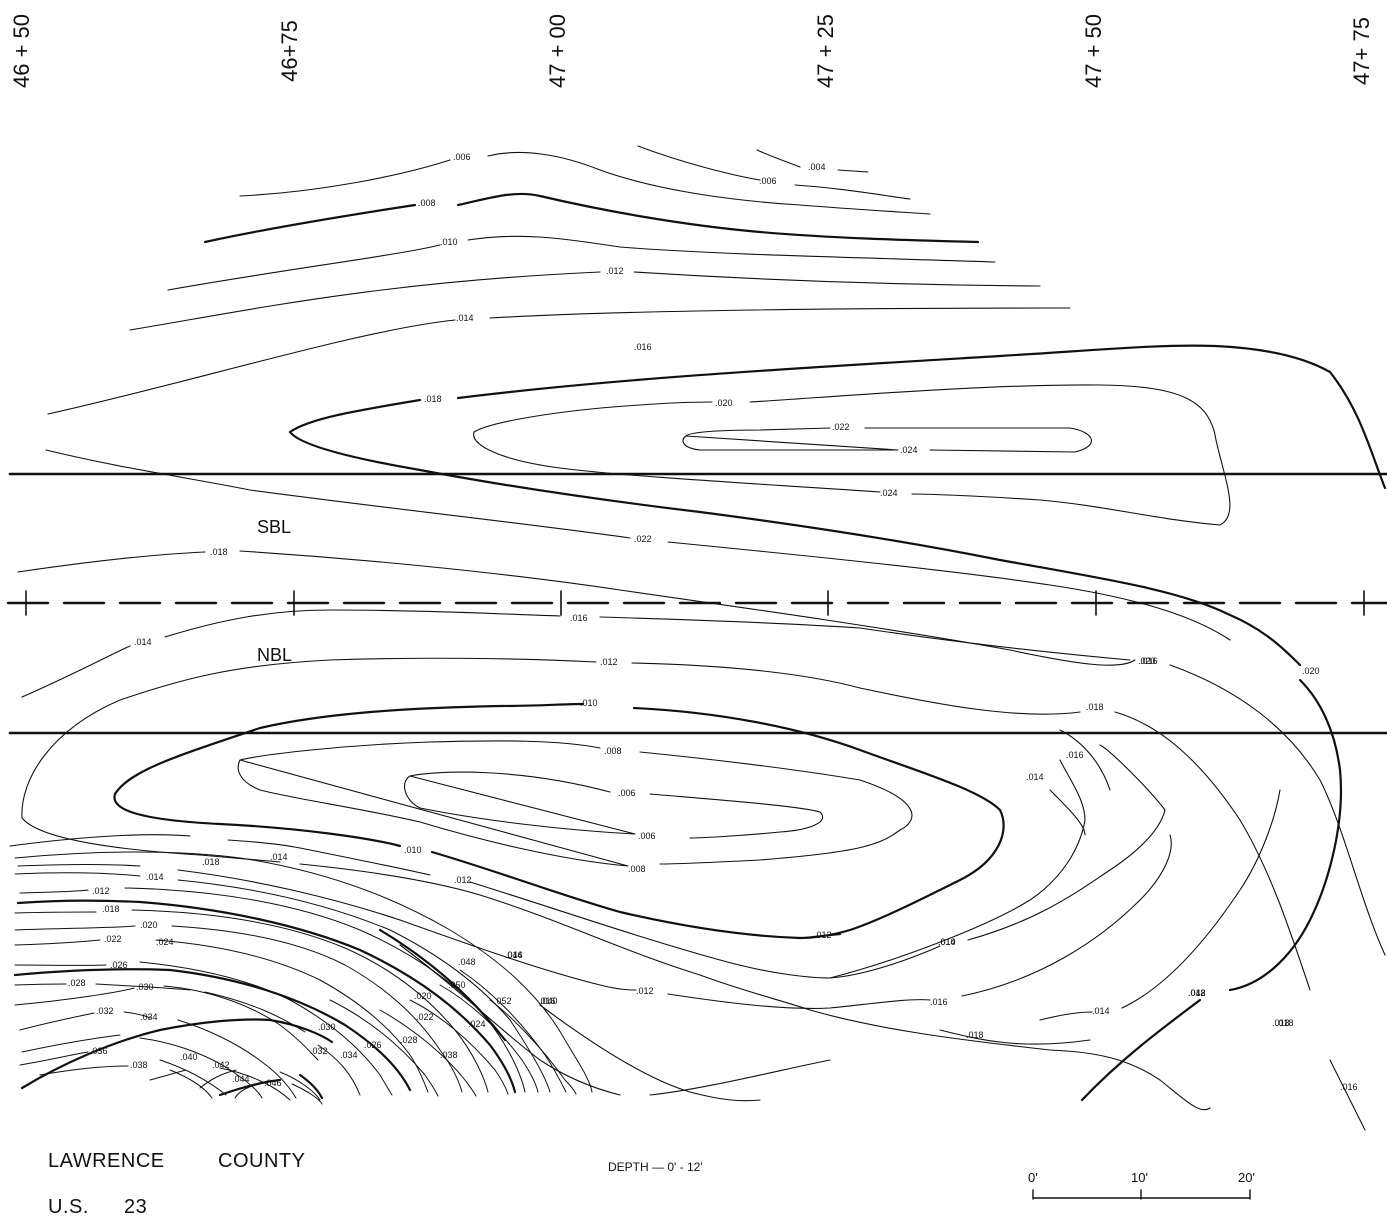 This screenshot has height=1221, width=1387. I want to click on contour-label: .052, so click(503, 1001).